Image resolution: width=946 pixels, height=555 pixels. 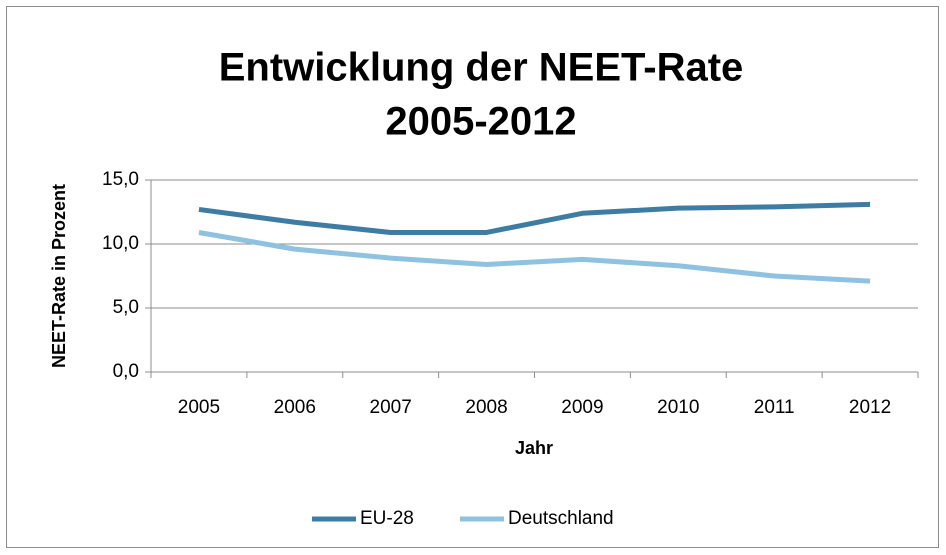 What do you see at coordinates (295, 407) in the screenshot?
I see `x-tick-label: 2006` at bounding box center [295, 407].